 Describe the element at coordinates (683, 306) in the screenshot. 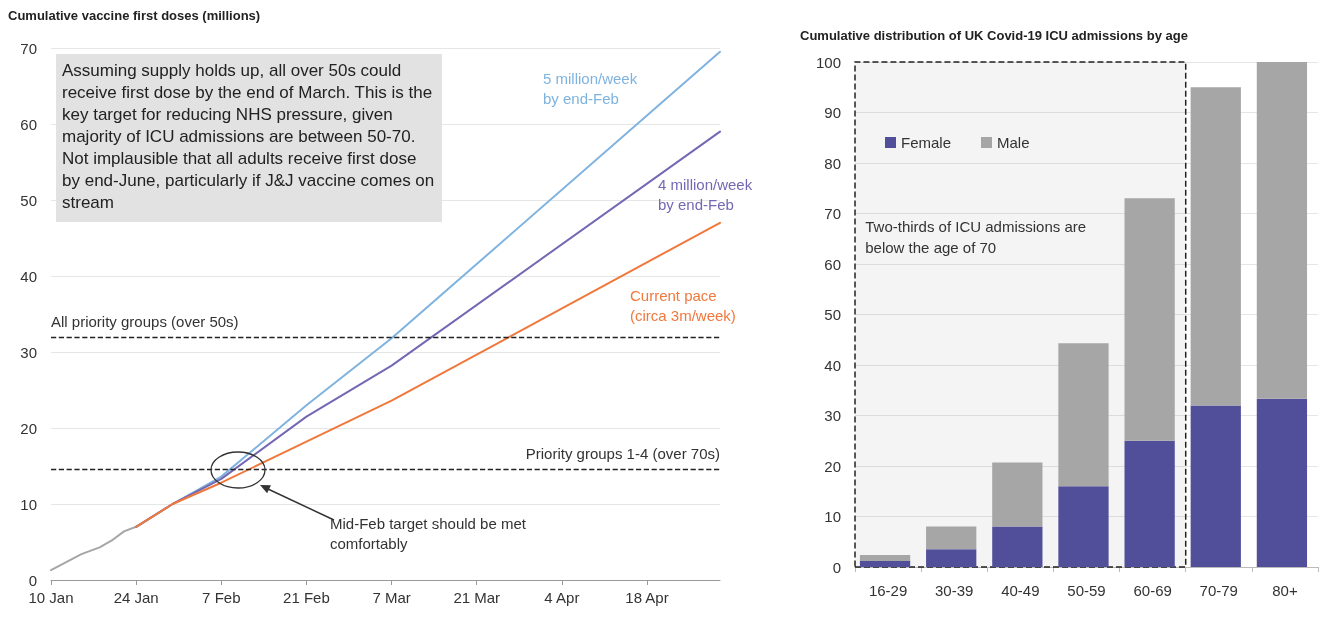

I see `series-label: Current pace (circa 3m/week)` at that location.